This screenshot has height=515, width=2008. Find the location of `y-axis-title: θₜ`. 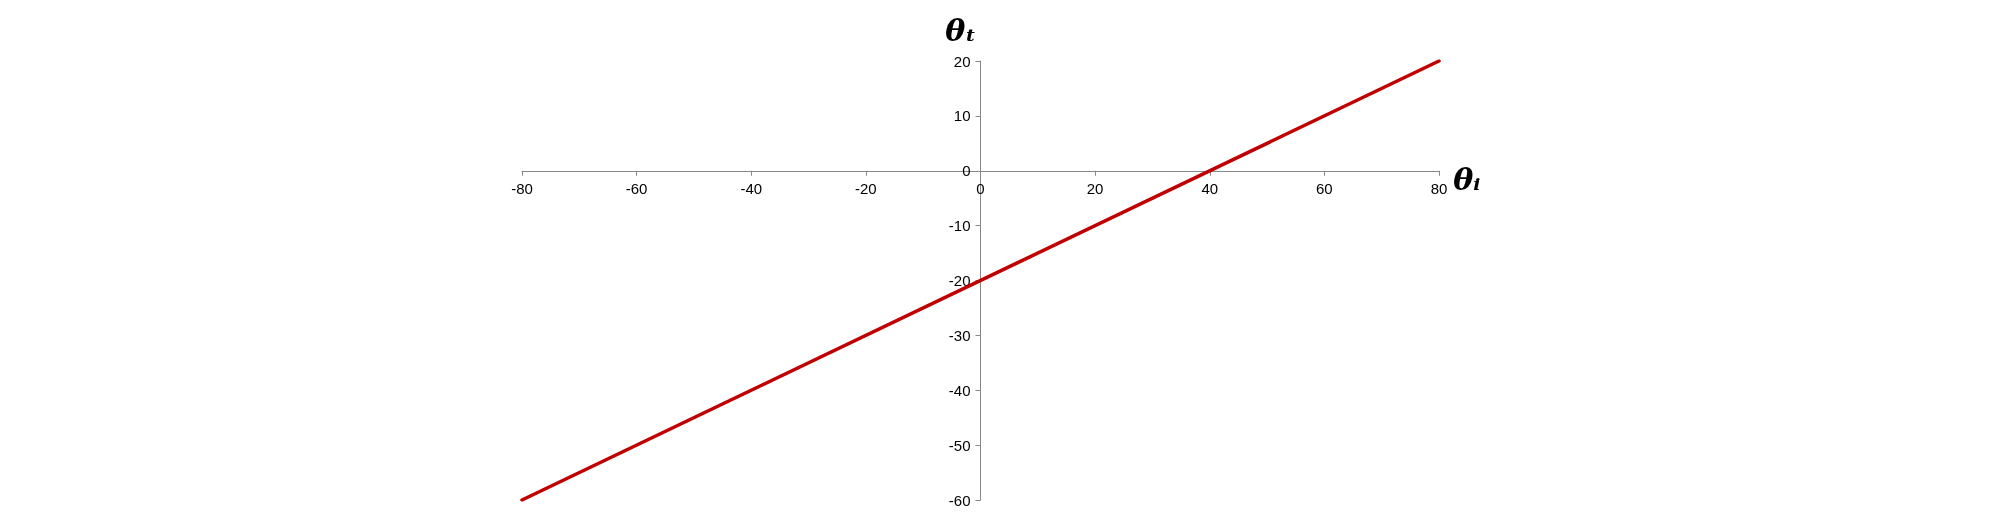

y-axis-title: θₜ is located at coordinates (961, 30).